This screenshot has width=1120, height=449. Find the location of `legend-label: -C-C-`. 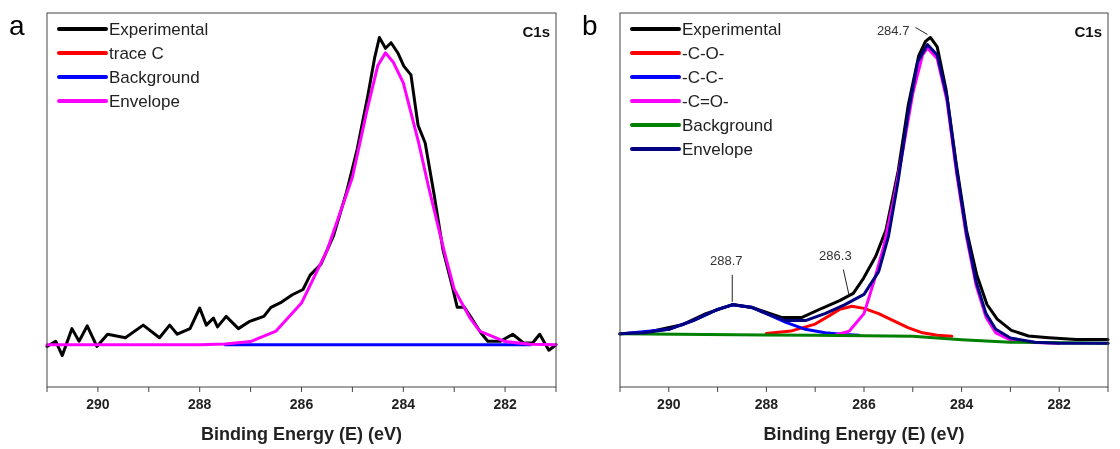

legend-label: -C-C- is located at coordinates (703, 77).